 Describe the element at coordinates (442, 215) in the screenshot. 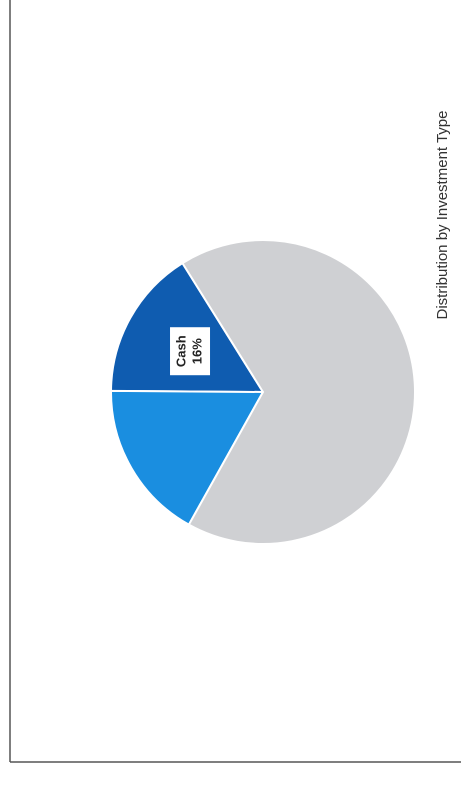

I see `chart-title: Distribution by Investment Type` at that location.